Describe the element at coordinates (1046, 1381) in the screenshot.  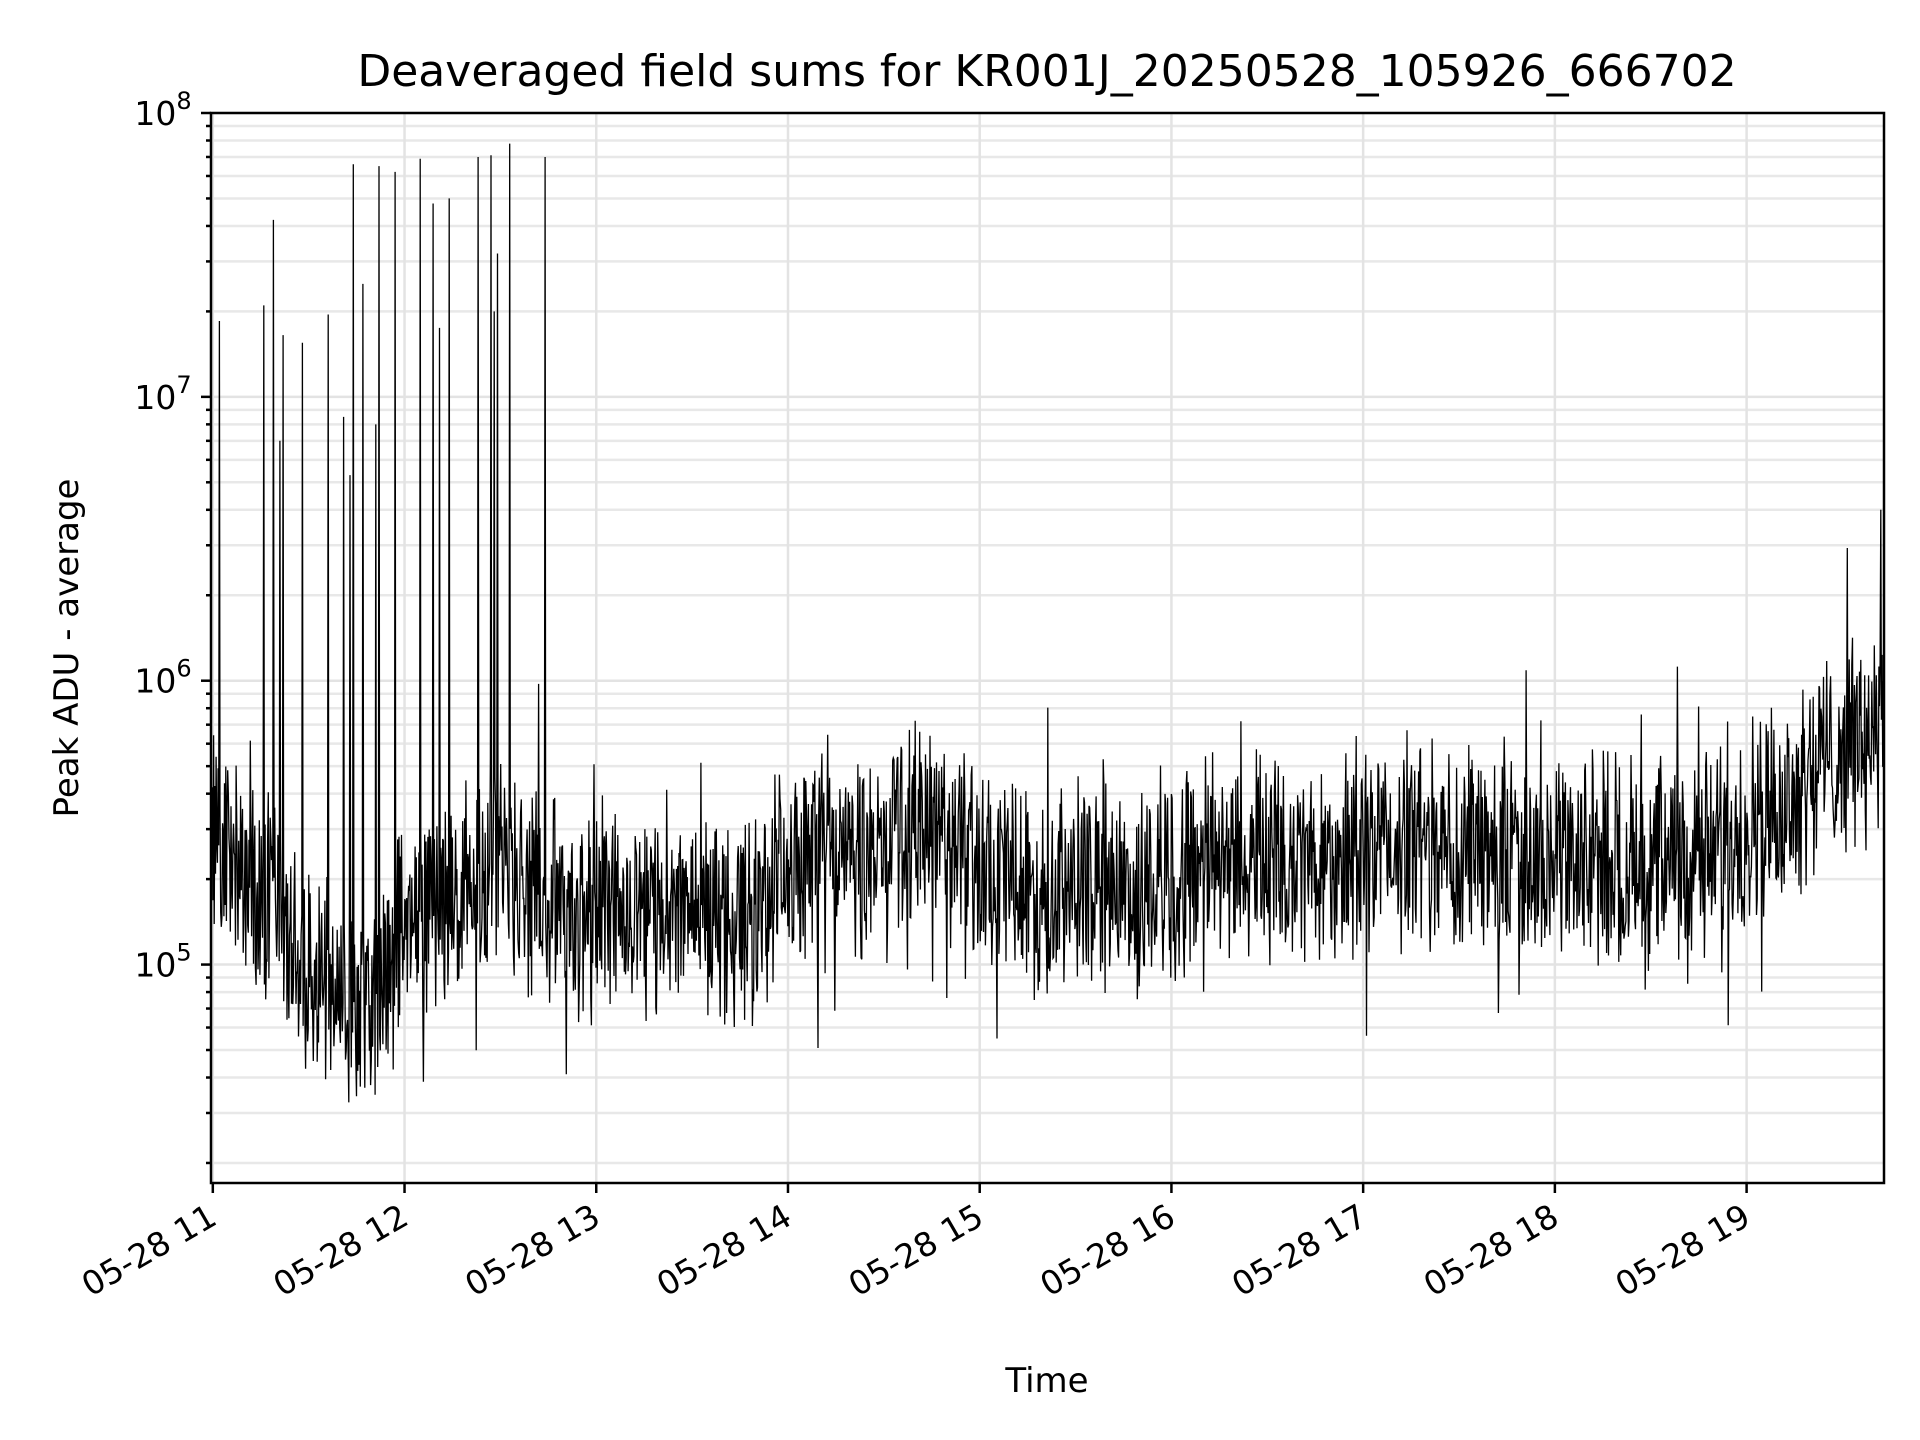
I see `x-axis-label: Time` at that location.